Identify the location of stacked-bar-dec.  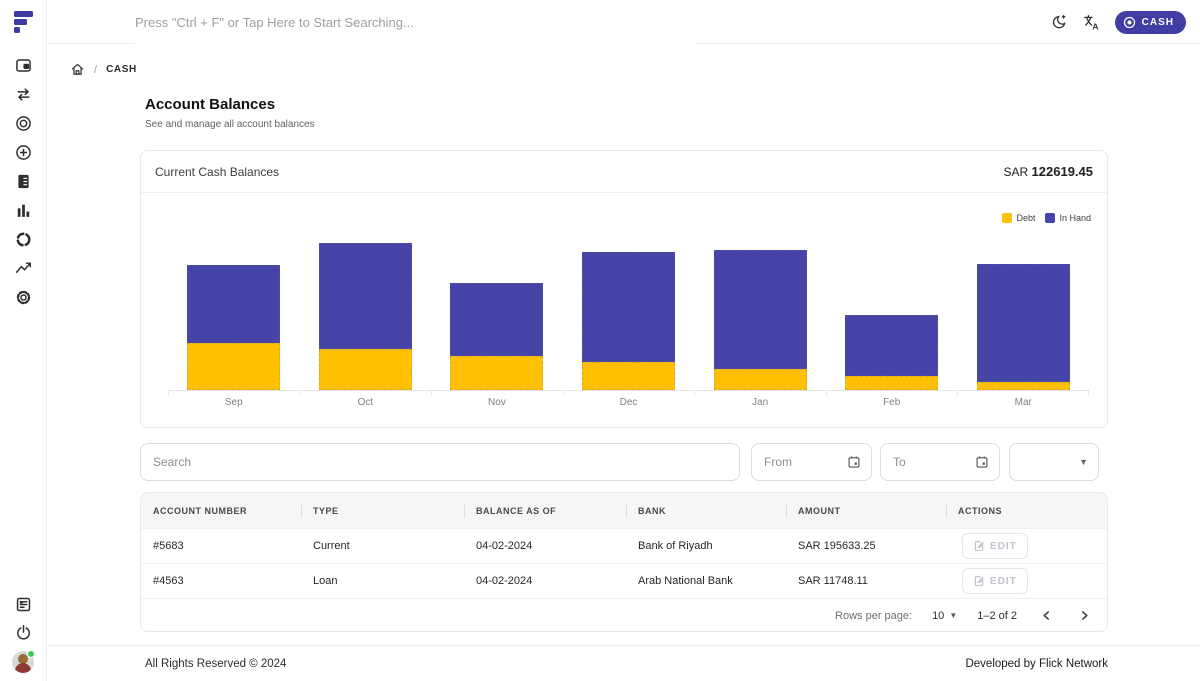
(629, 320).